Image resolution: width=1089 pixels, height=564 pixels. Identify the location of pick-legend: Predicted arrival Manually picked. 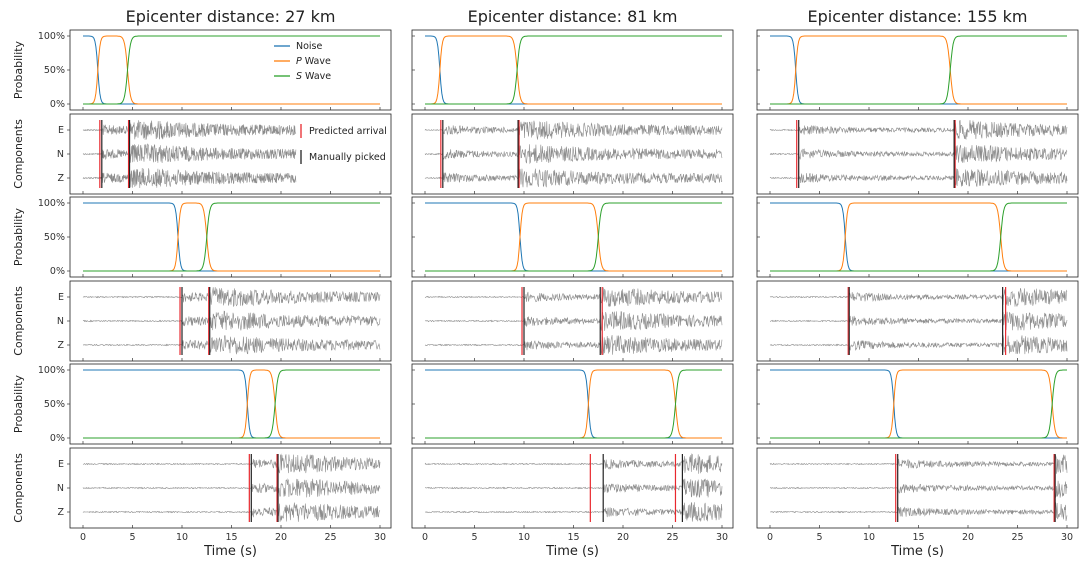
(343, 144).